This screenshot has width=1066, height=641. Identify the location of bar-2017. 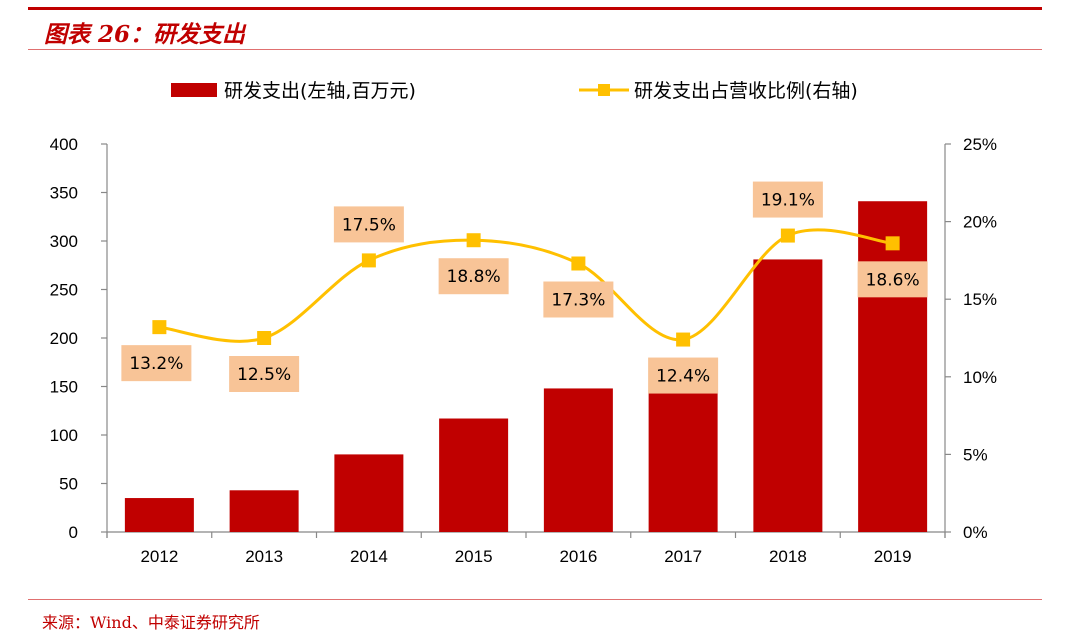
(683, 461).